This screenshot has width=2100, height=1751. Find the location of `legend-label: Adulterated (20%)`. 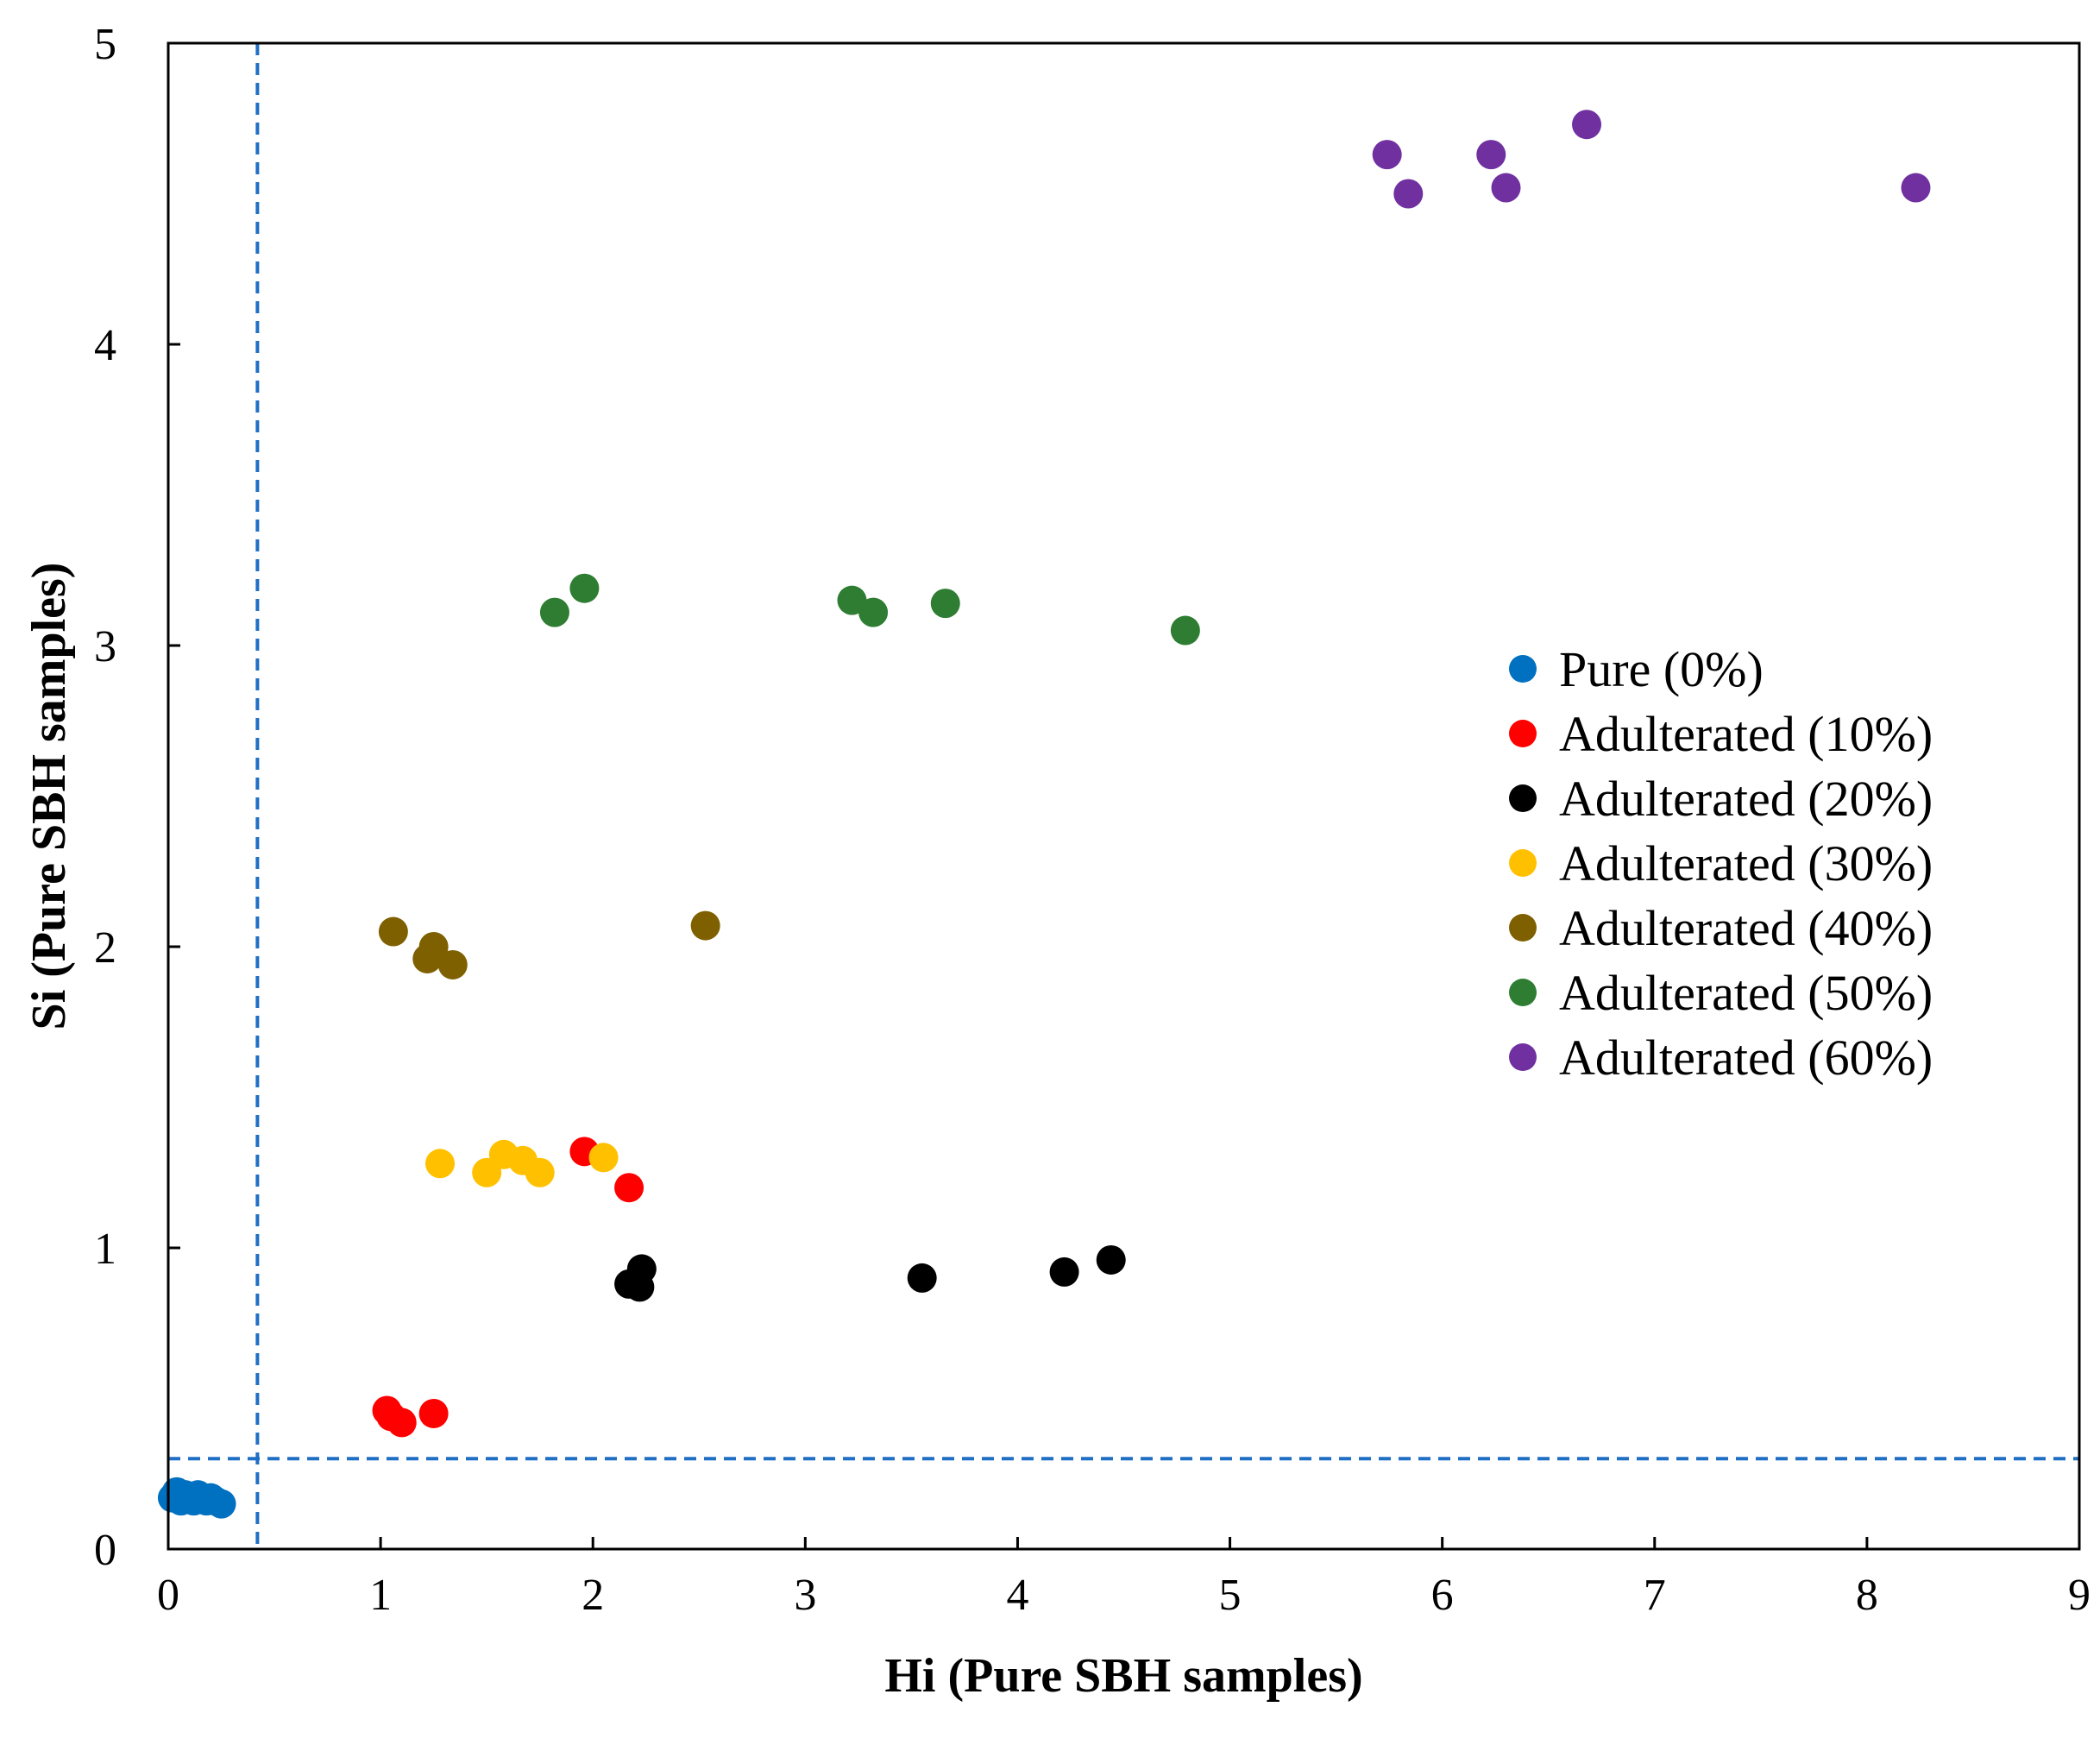

legend-label: Adulterated (20%) is located at coordinates (1746, 799).